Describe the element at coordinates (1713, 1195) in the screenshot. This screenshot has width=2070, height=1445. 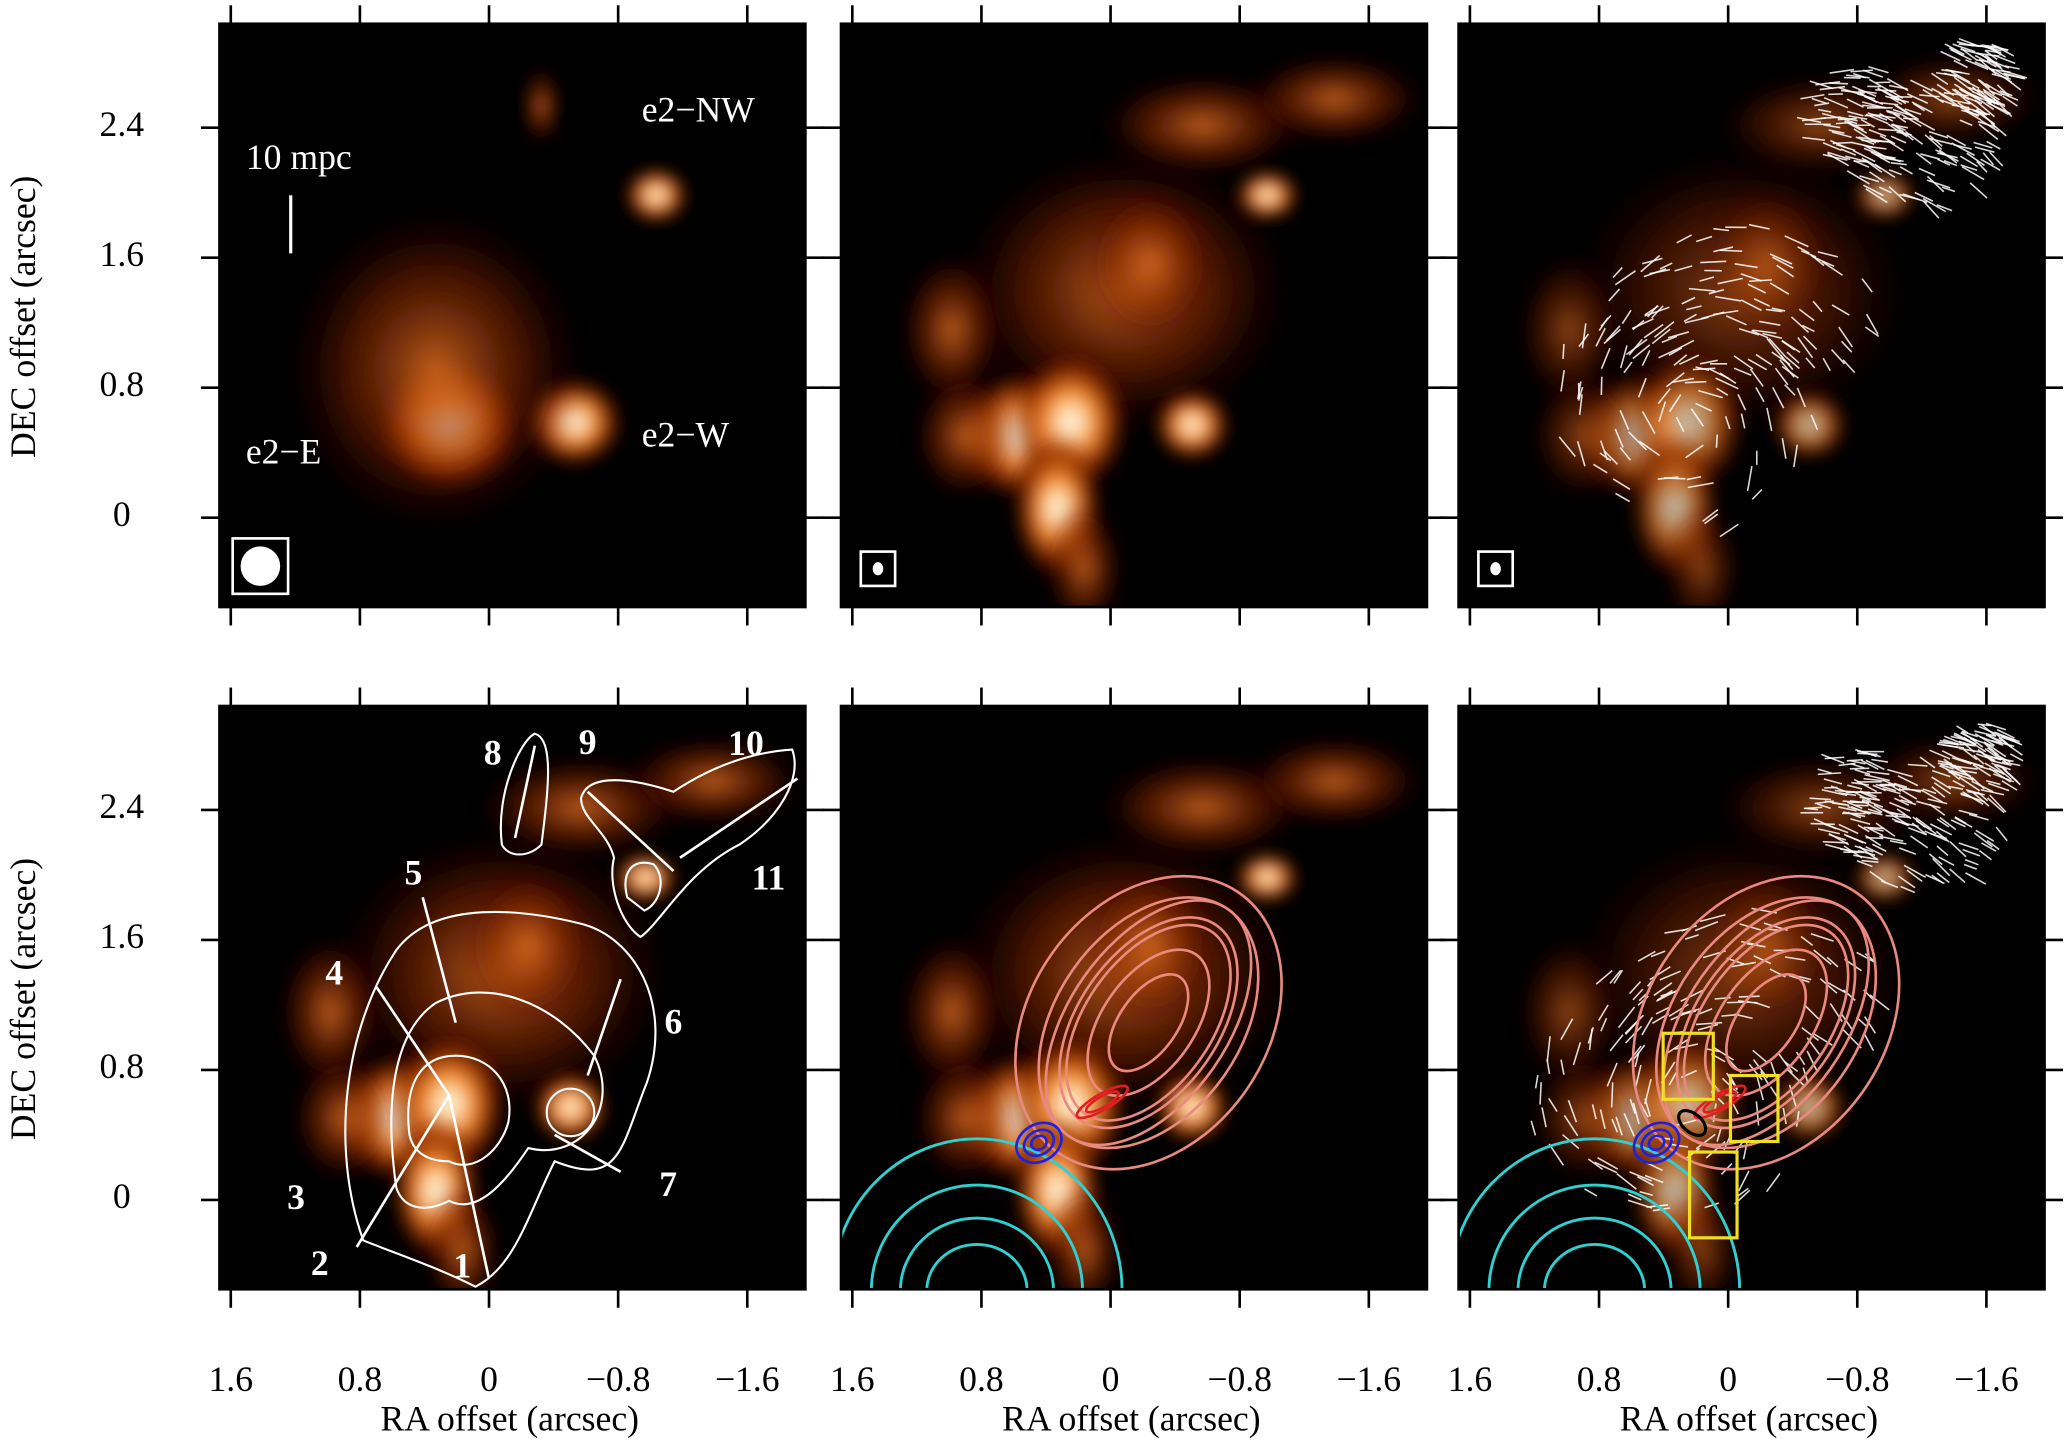
I see `region-box` at that location.